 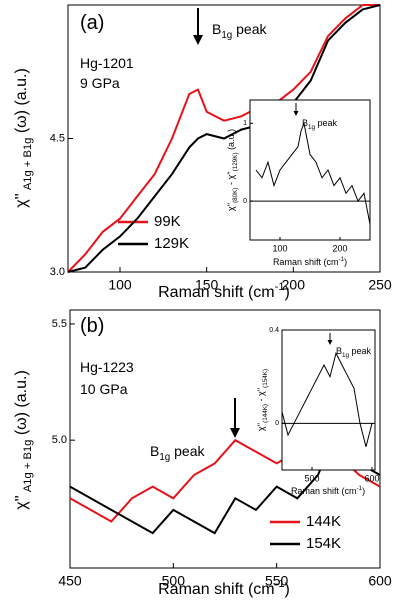 What do you see at coordinates (59, 440) in the screenshot?
I see `y-tick-label: 5.0` at bounding box center [59, 440].